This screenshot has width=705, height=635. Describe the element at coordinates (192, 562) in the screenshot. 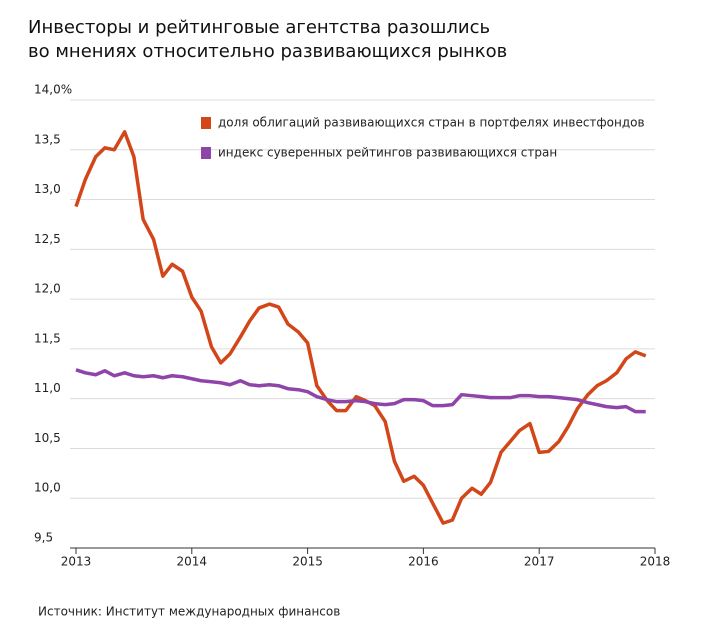

I see `x-tick-label: 2014` at that location.